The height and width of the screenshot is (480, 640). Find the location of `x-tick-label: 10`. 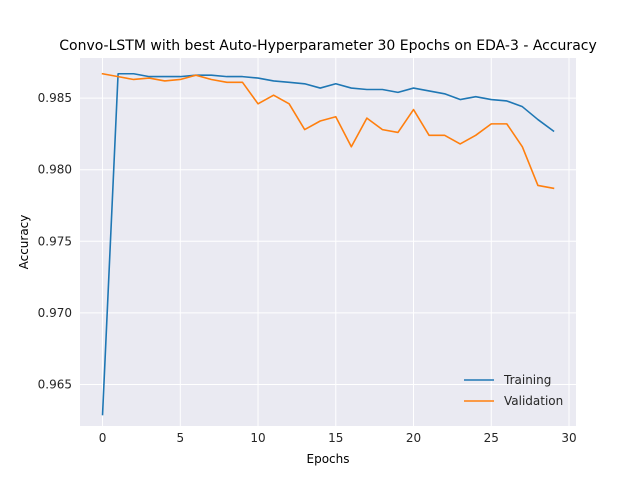

x-tick-label: 10 is located at coordinates (257, 438).